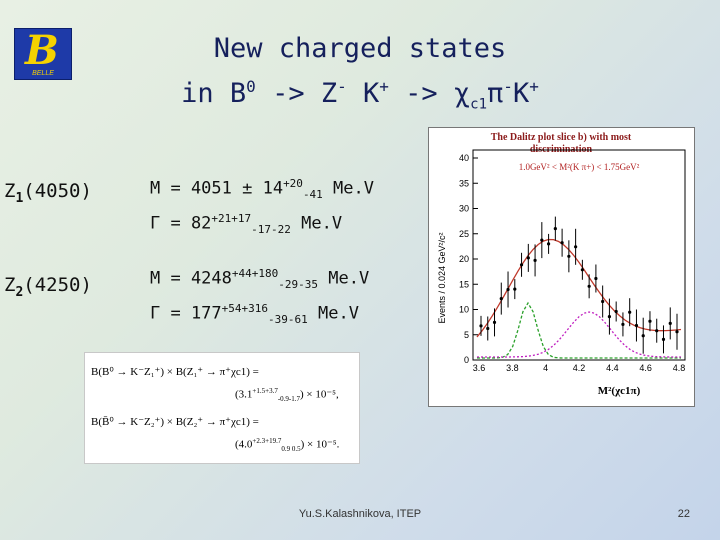 The image size is (720, 540). Describe the element at coordinates (512, 368) in the screenshot. I see `x-tick-label: 3.8` at that location.